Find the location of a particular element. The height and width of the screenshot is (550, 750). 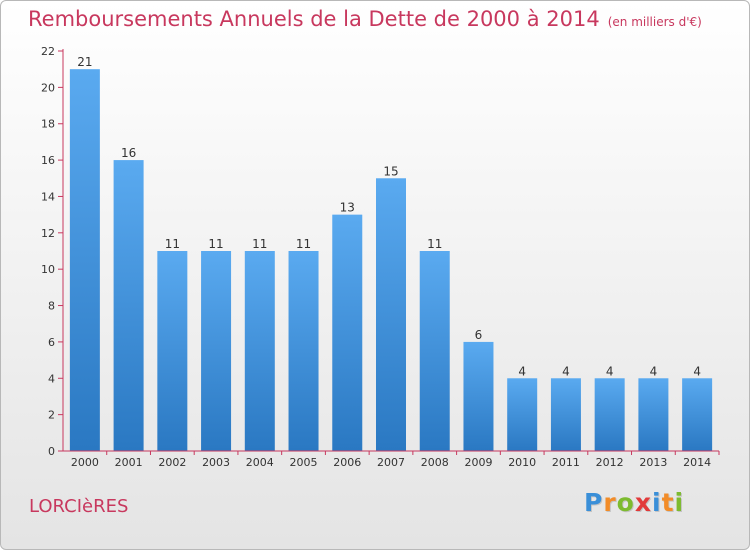

data-label-2001: 16 is located at coordinates (128, 153).